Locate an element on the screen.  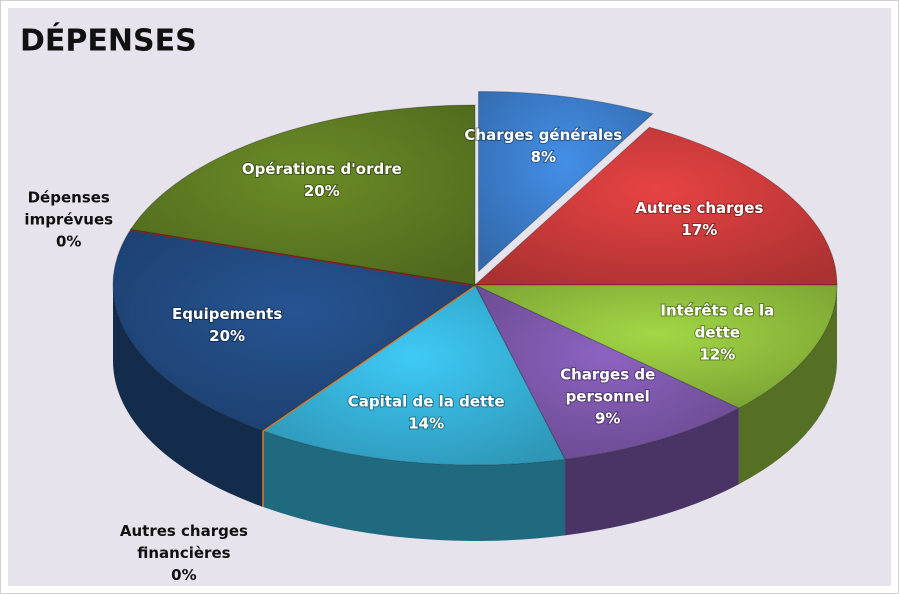
data-label: Intérêts de la dette 12% is located at coordinates (717, 332).